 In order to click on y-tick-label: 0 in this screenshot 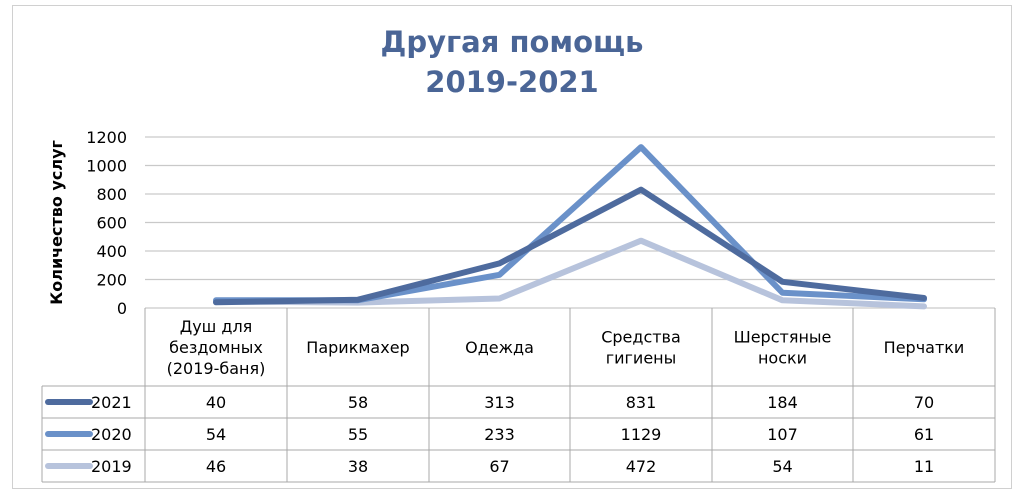, I will do `click(122, 308)`.